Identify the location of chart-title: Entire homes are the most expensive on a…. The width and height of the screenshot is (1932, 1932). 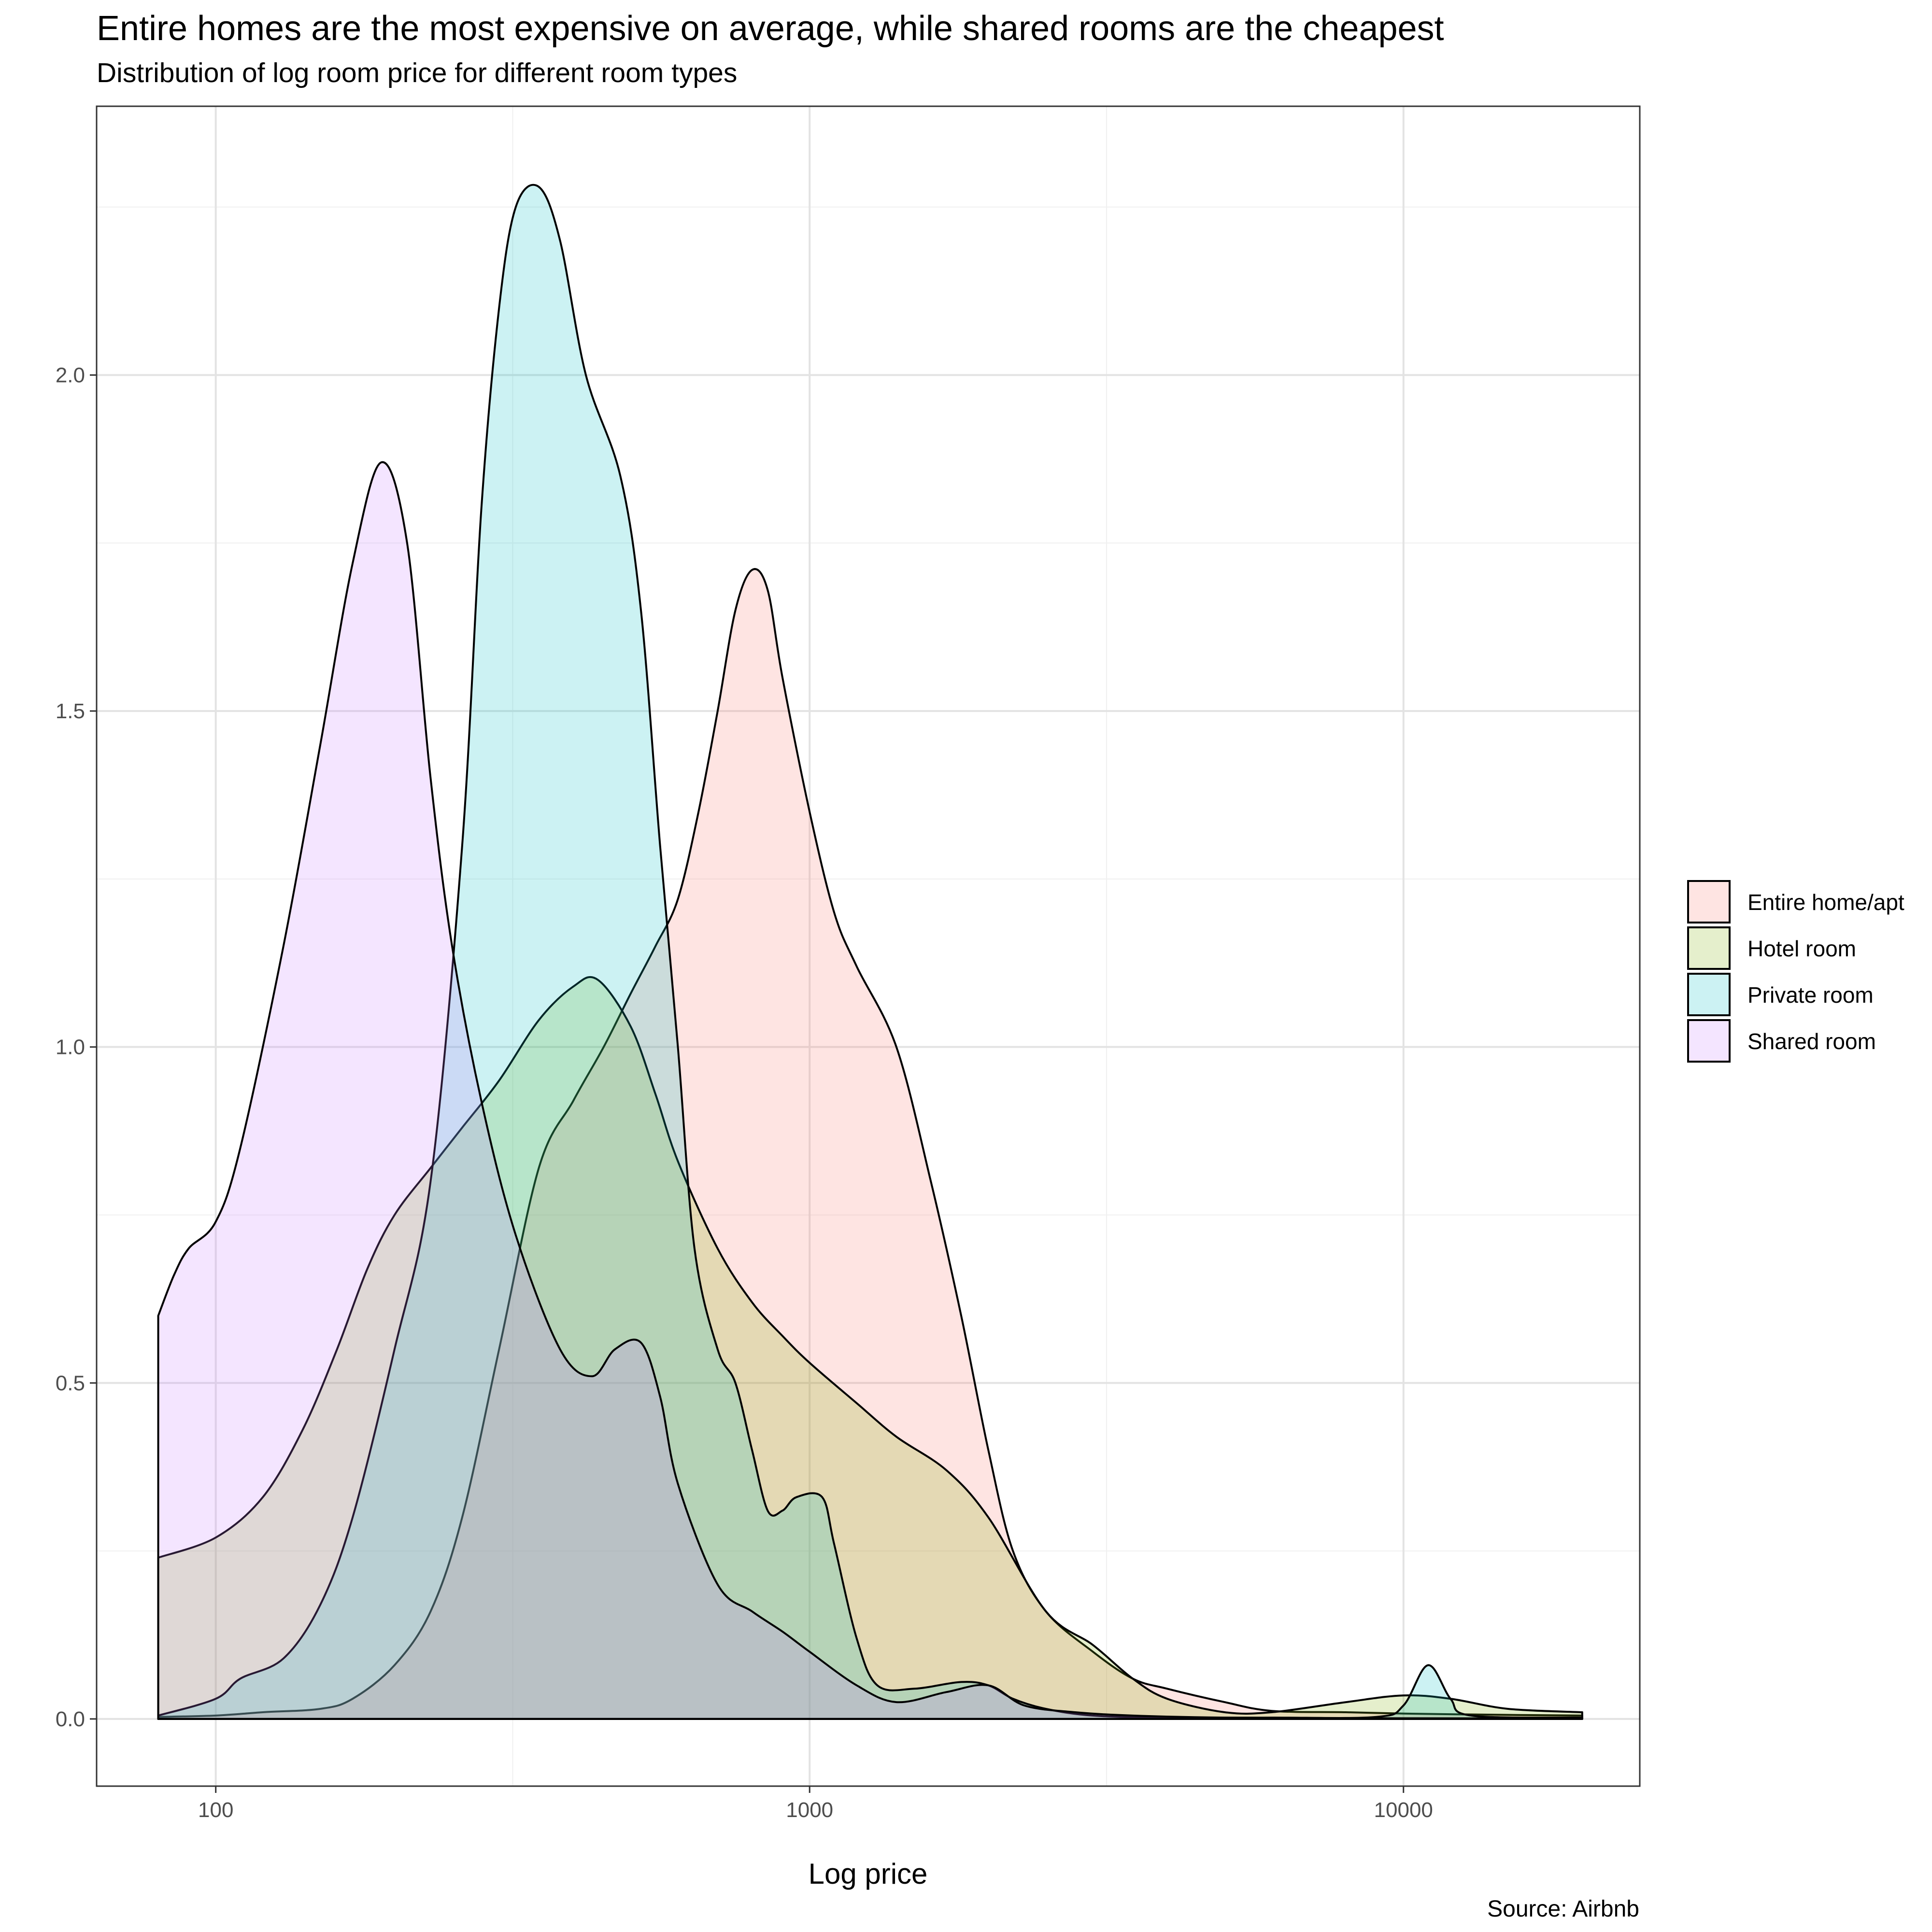
(770, 28).